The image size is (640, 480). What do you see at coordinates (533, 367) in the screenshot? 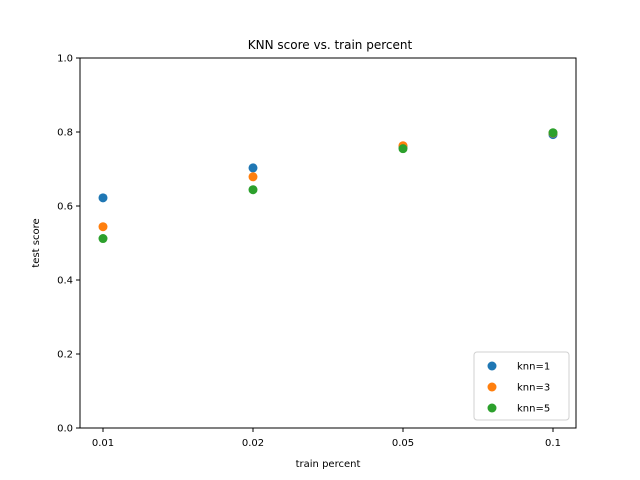
I see `legend-label: knn=1` at bounding box center [533, 367].